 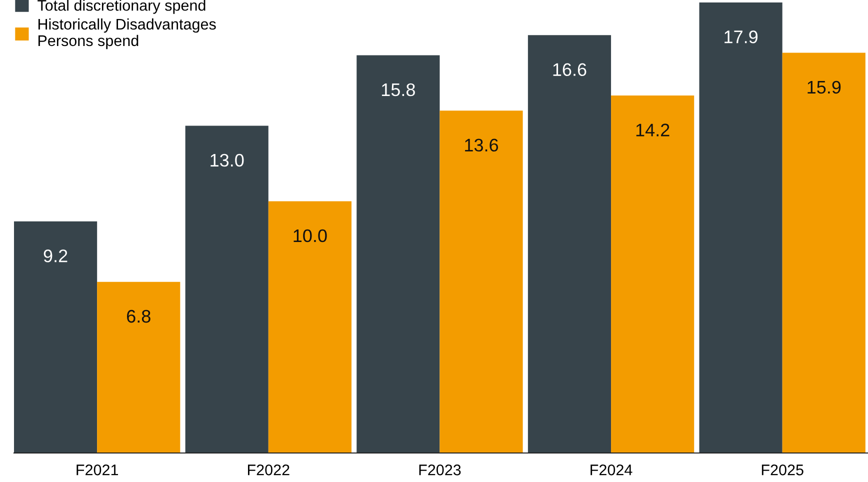 I want to click on x-tick-label: F2025, so click(x=783, y=470).